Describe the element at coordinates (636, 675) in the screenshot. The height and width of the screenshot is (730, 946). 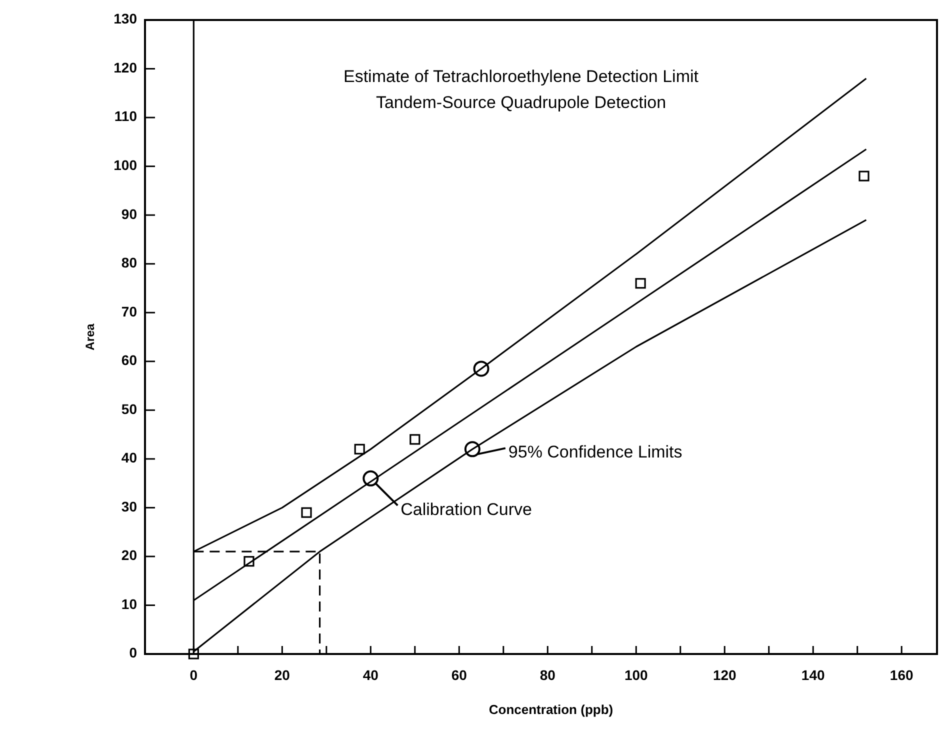
I see `x-tick-label: 100` at that location.